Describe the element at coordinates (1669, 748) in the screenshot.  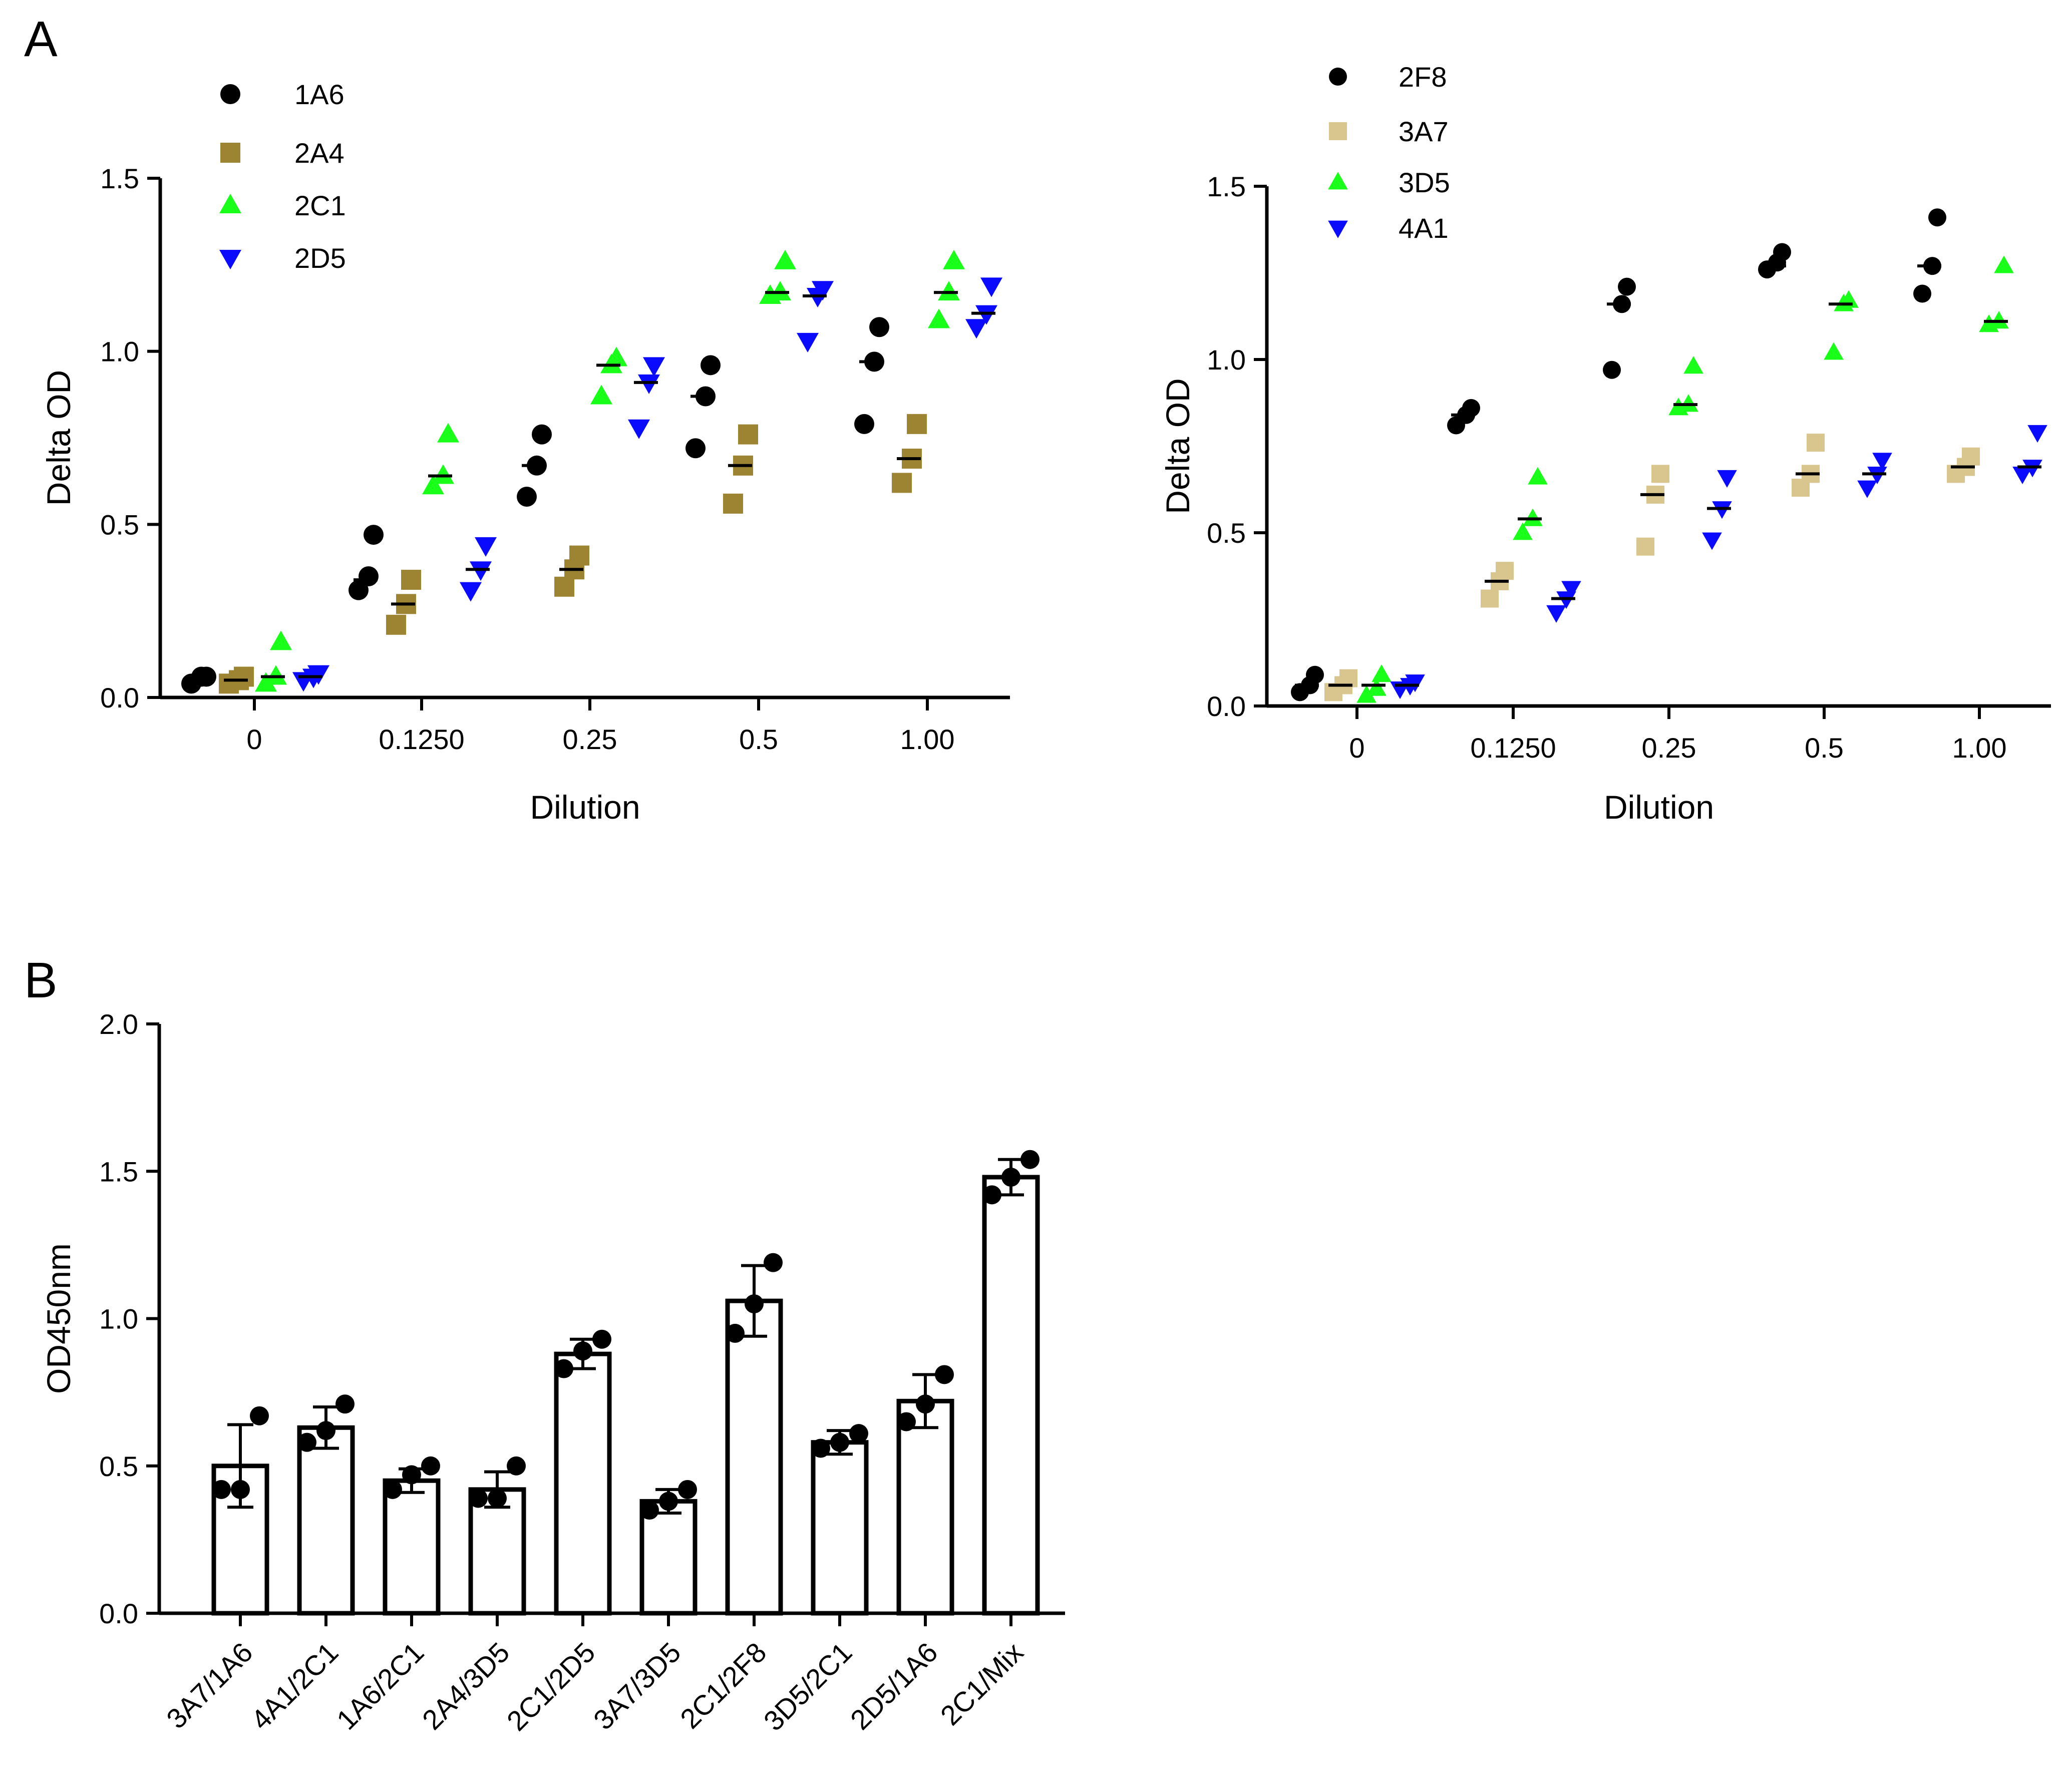
I see `a-right-x-tick-label: 0.25` at that location.